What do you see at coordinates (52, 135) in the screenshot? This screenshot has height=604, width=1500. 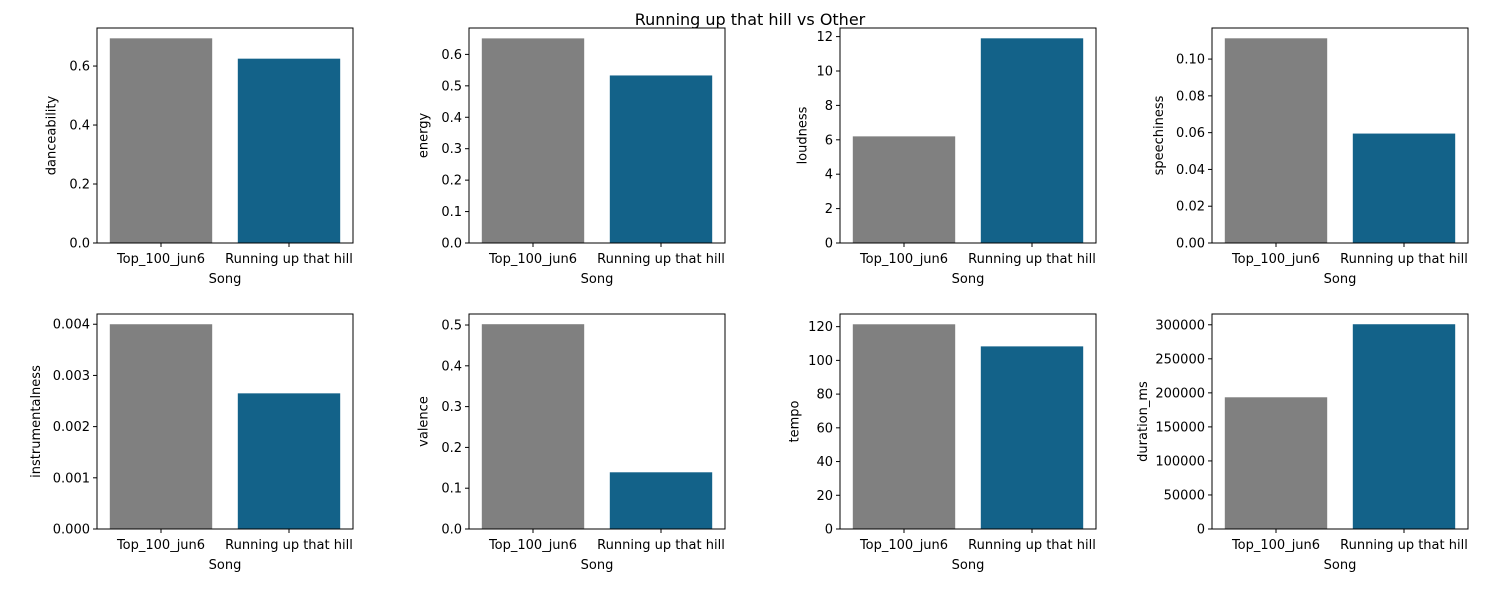 I see `y-axis-label: danceability` at bounding box center [52, 135].